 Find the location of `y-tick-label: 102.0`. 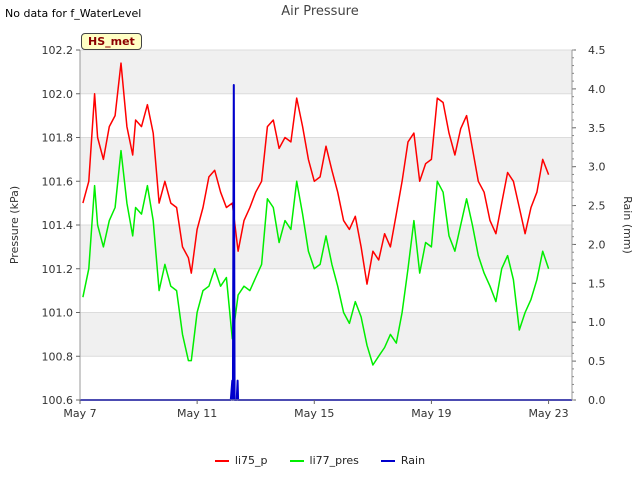

y-tick-label: 102.0 is located at coordinates (58, 94).